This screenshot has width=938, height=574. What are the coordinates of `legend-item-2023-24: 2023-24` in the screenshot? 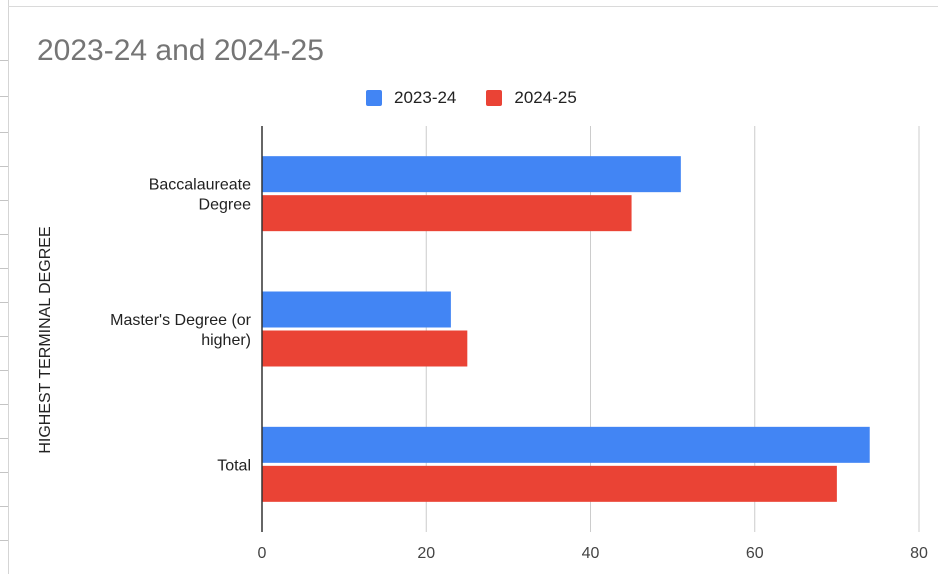 It's located at (411, 98).